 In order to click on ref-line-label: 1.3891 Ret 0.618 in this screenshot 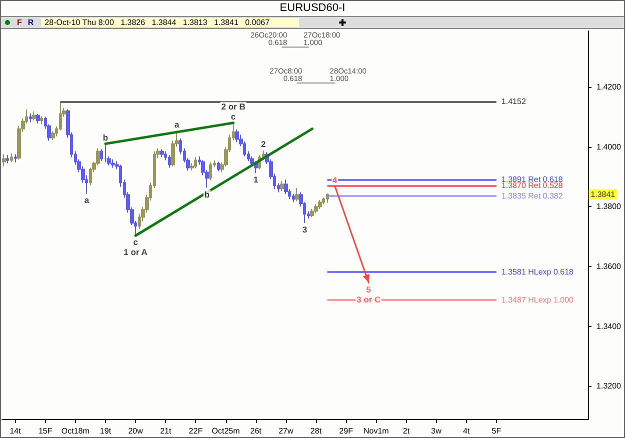, I will do `click(532, 179)`.